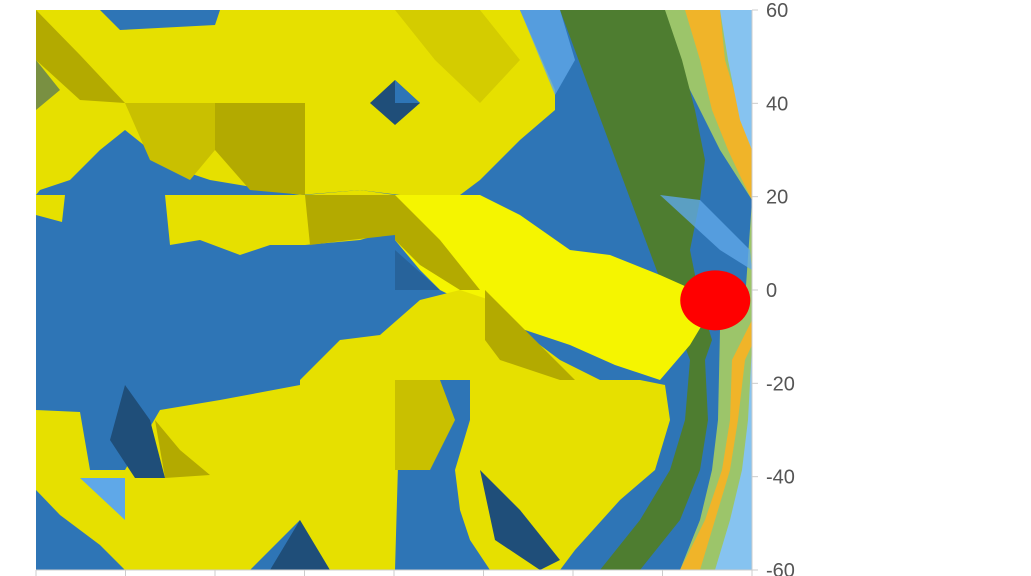 Image resolution: width=1031 pixels, height=576 pixels. What do you see at coordinates (300, 545) in the screenshot?
I see `hole-blue-bottom-mid` at bounding box center [300, 545].